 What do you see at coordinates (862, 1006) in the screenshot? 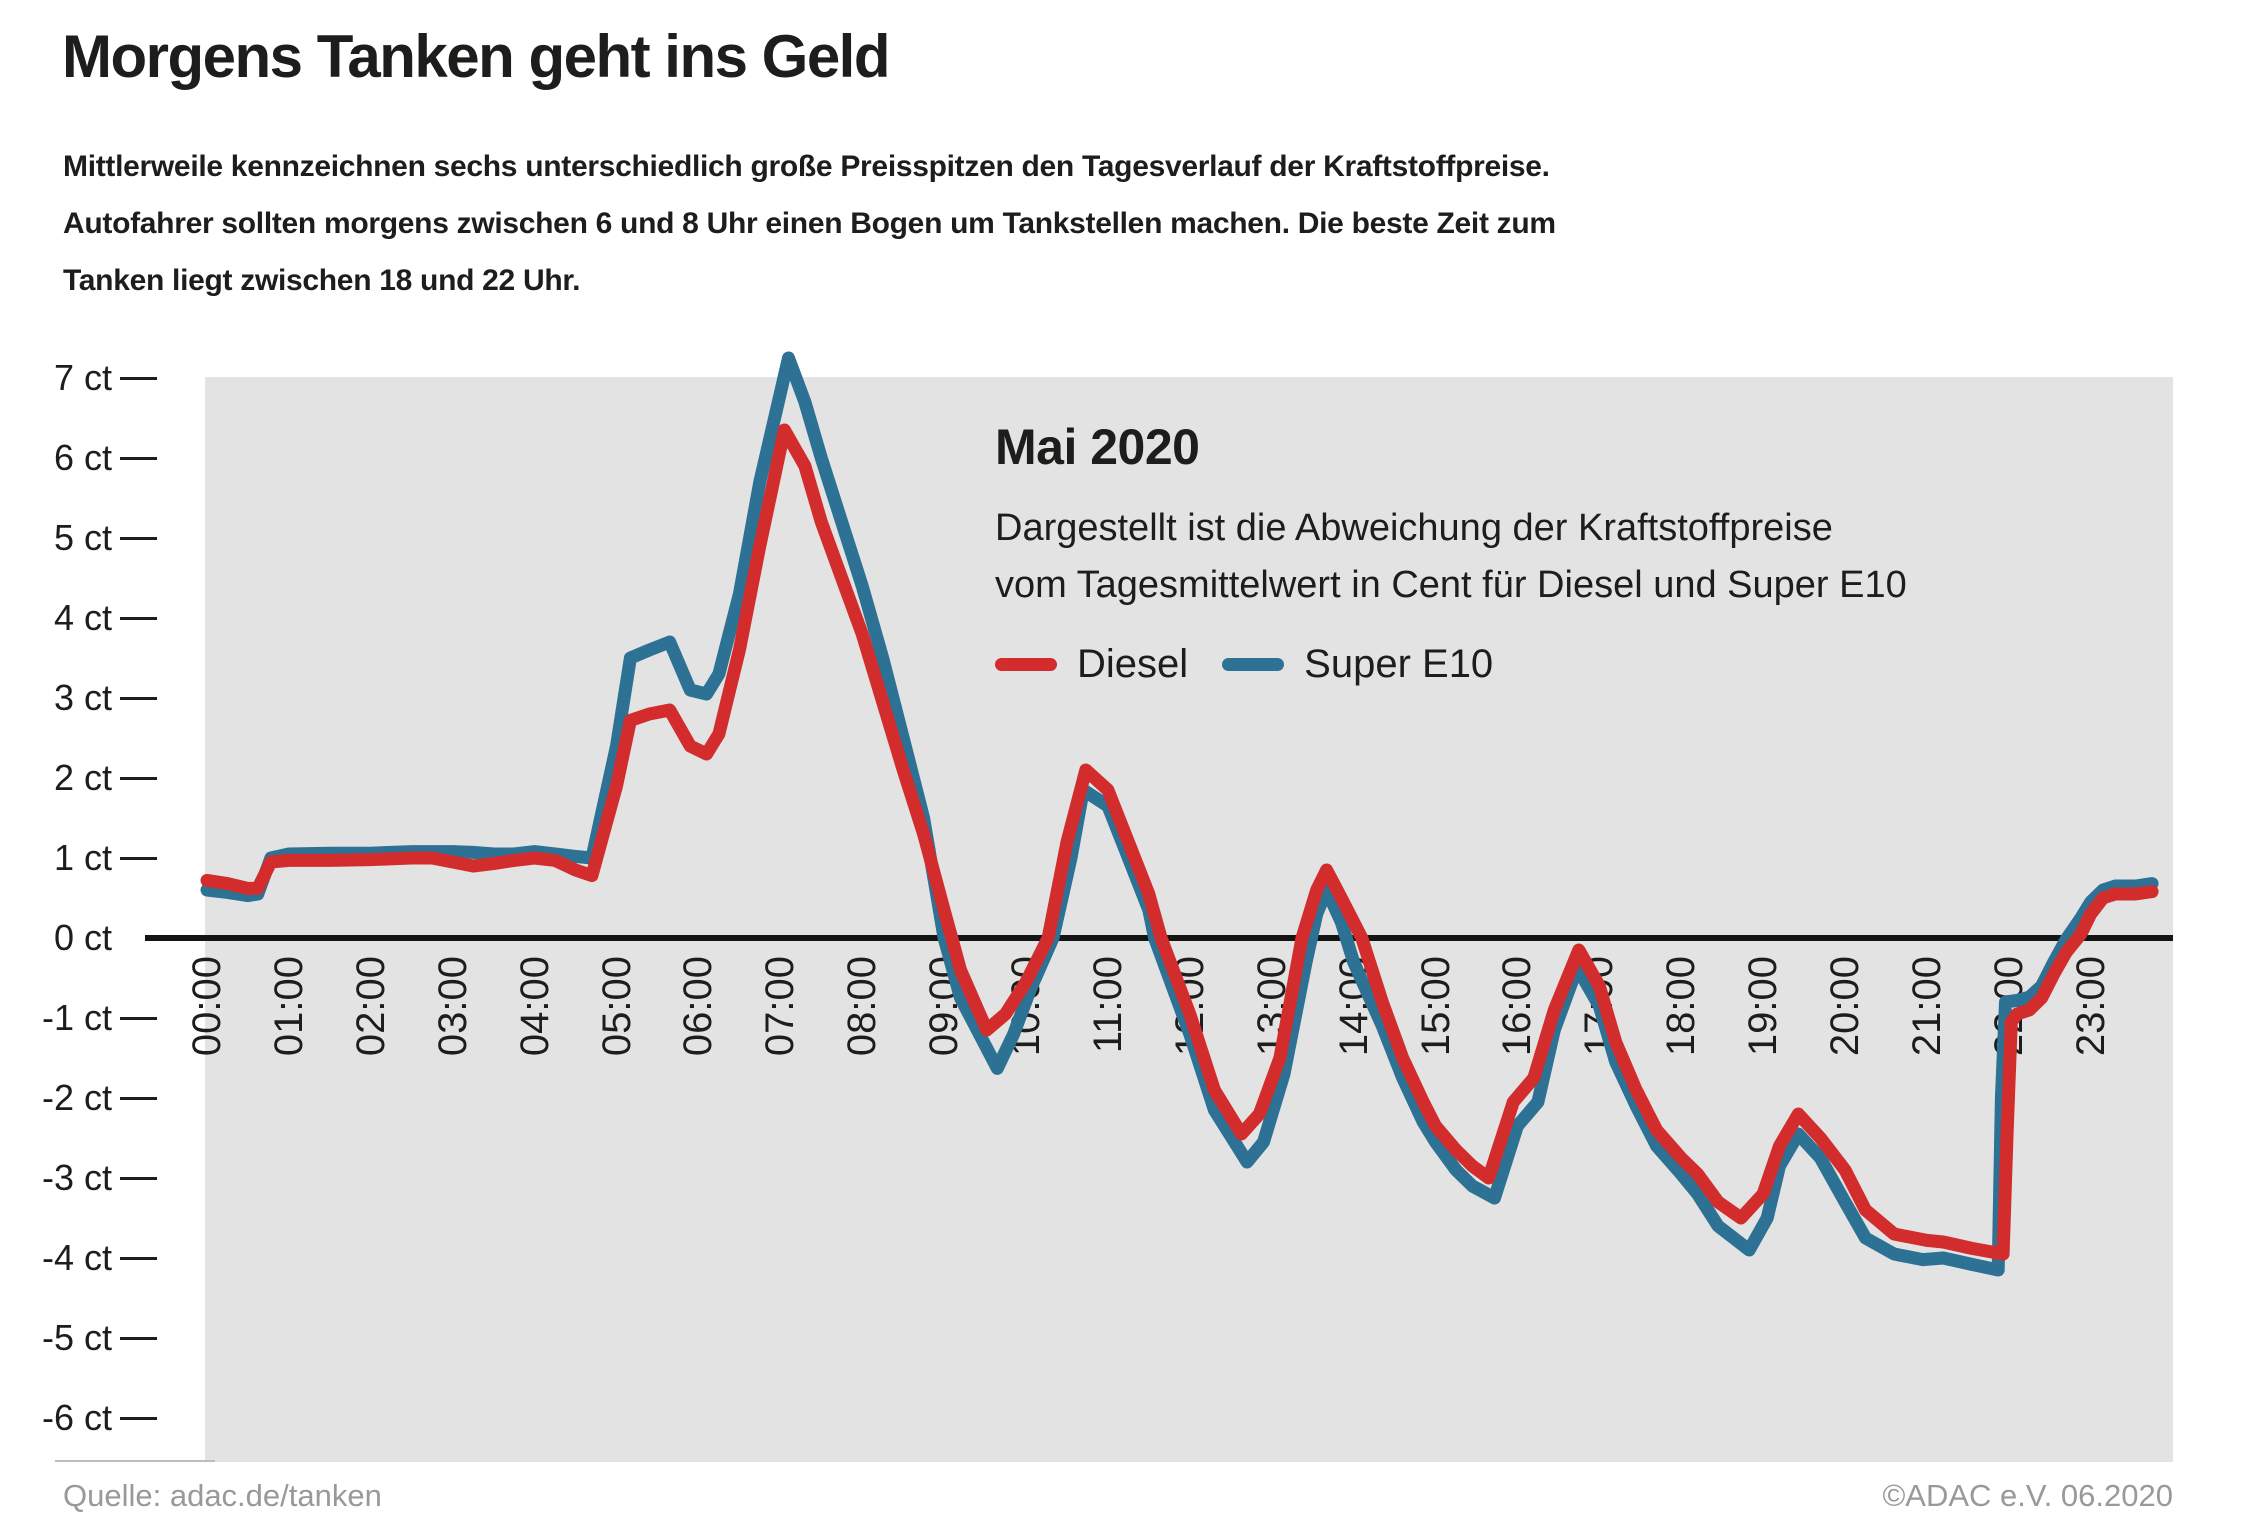
I see `x-axis-label: 08:00` at bounding box center [862, 1006].